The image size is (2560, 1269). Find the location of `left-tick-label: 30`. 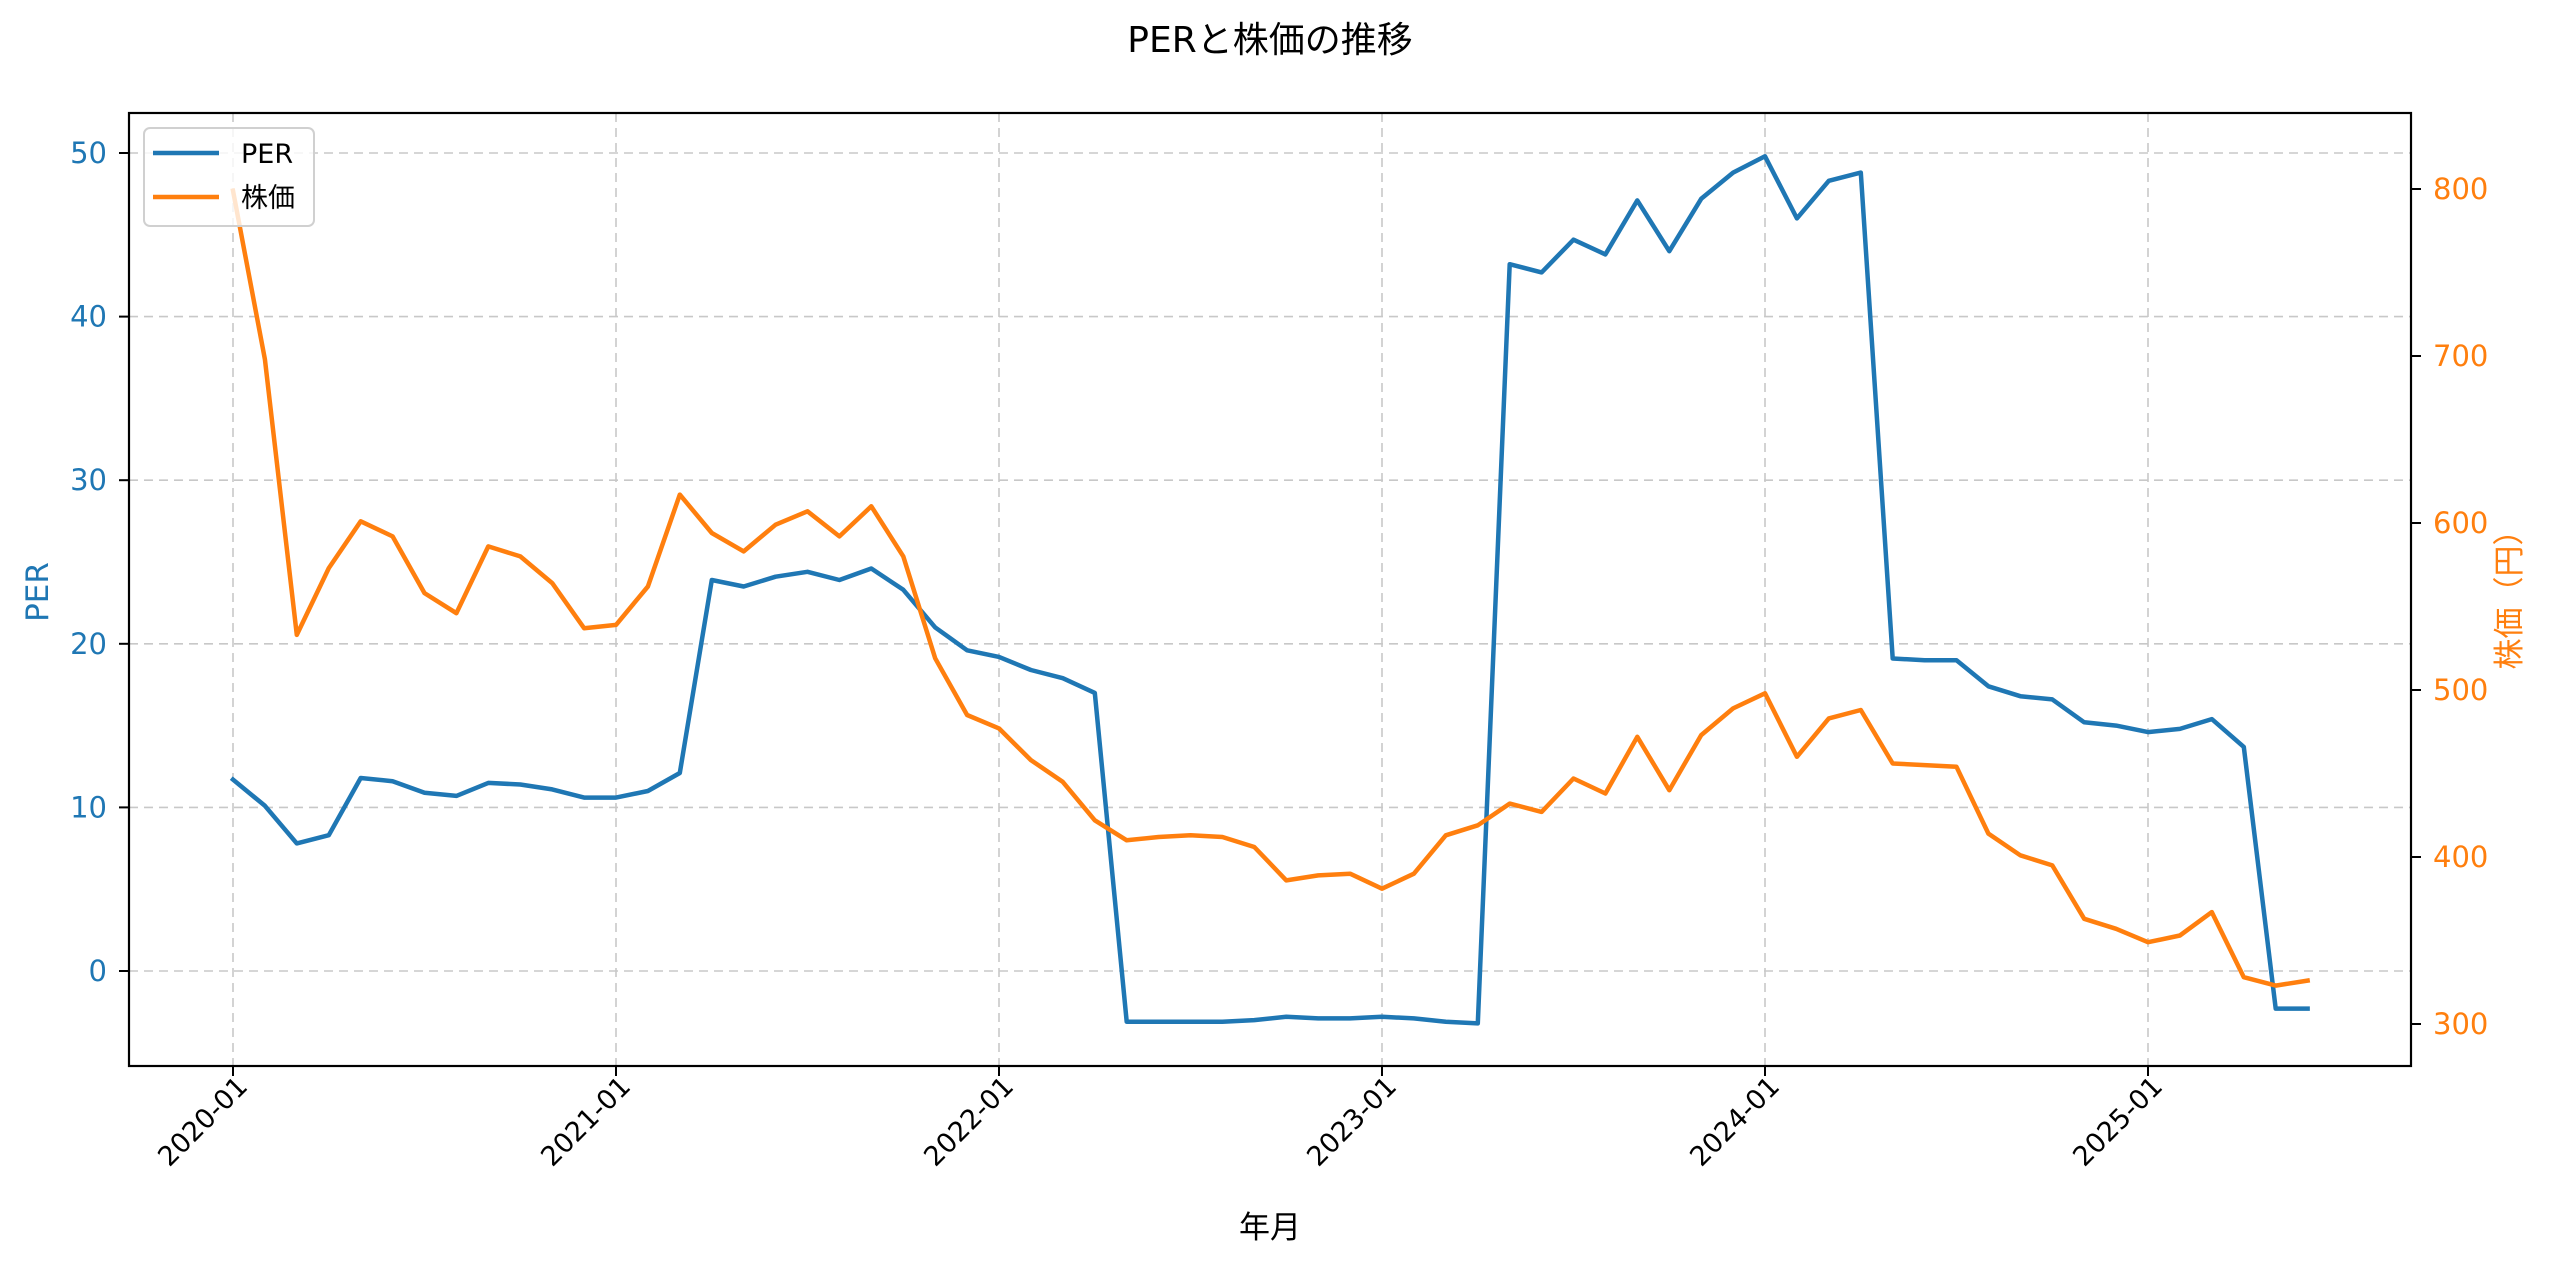

left-tick-label: 30 is located at coordinates (88, 480).